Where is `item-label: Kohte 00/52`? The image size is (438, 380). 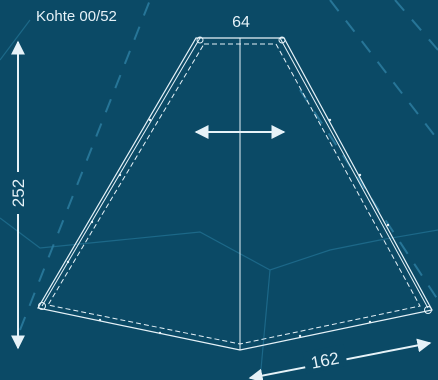 item-label: Kohte 00/52 is located at coordinates (76, 16).